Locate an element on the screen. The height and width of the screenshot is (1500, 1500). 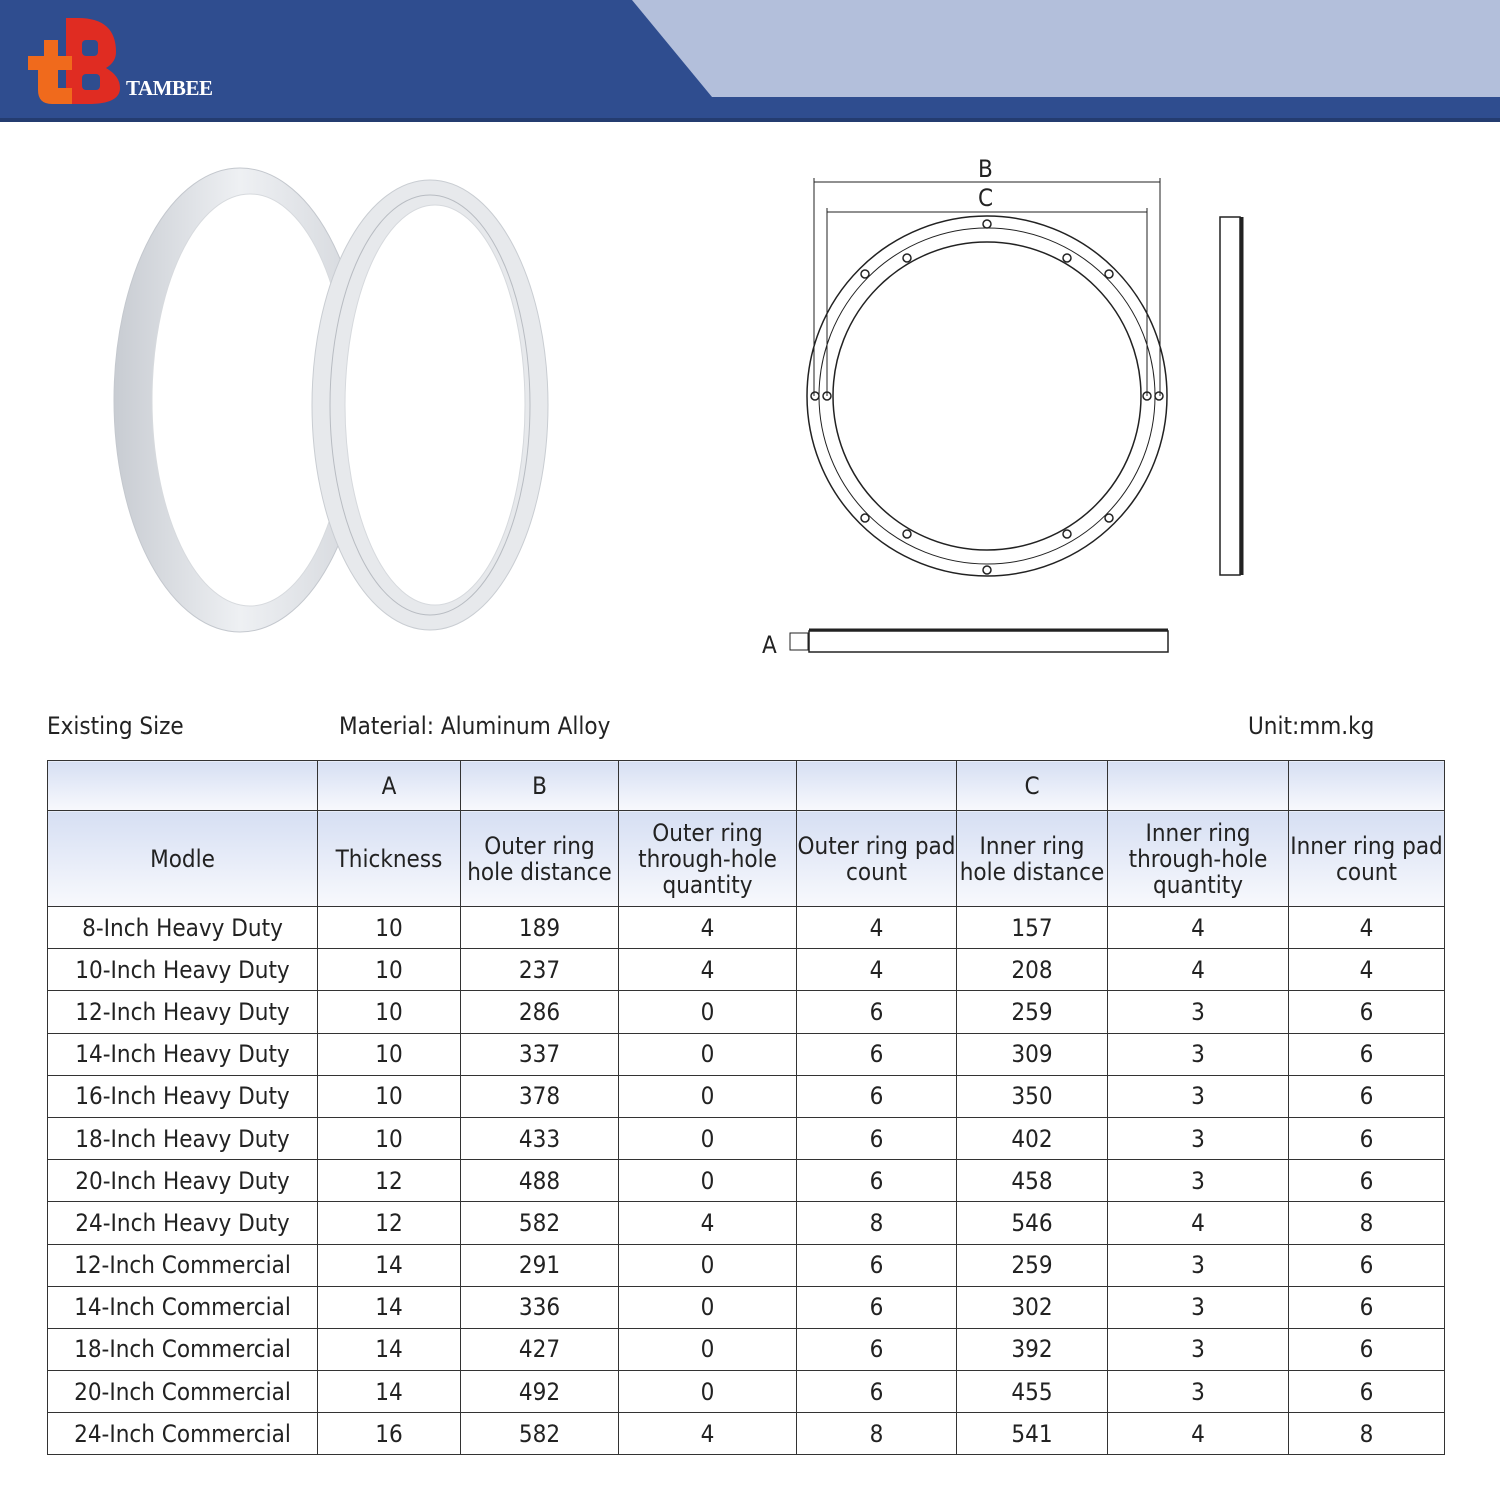
table-row: 20-Inch Commercial 14 492 0 6 455 3 6 is located at coordinates (746, 1392).